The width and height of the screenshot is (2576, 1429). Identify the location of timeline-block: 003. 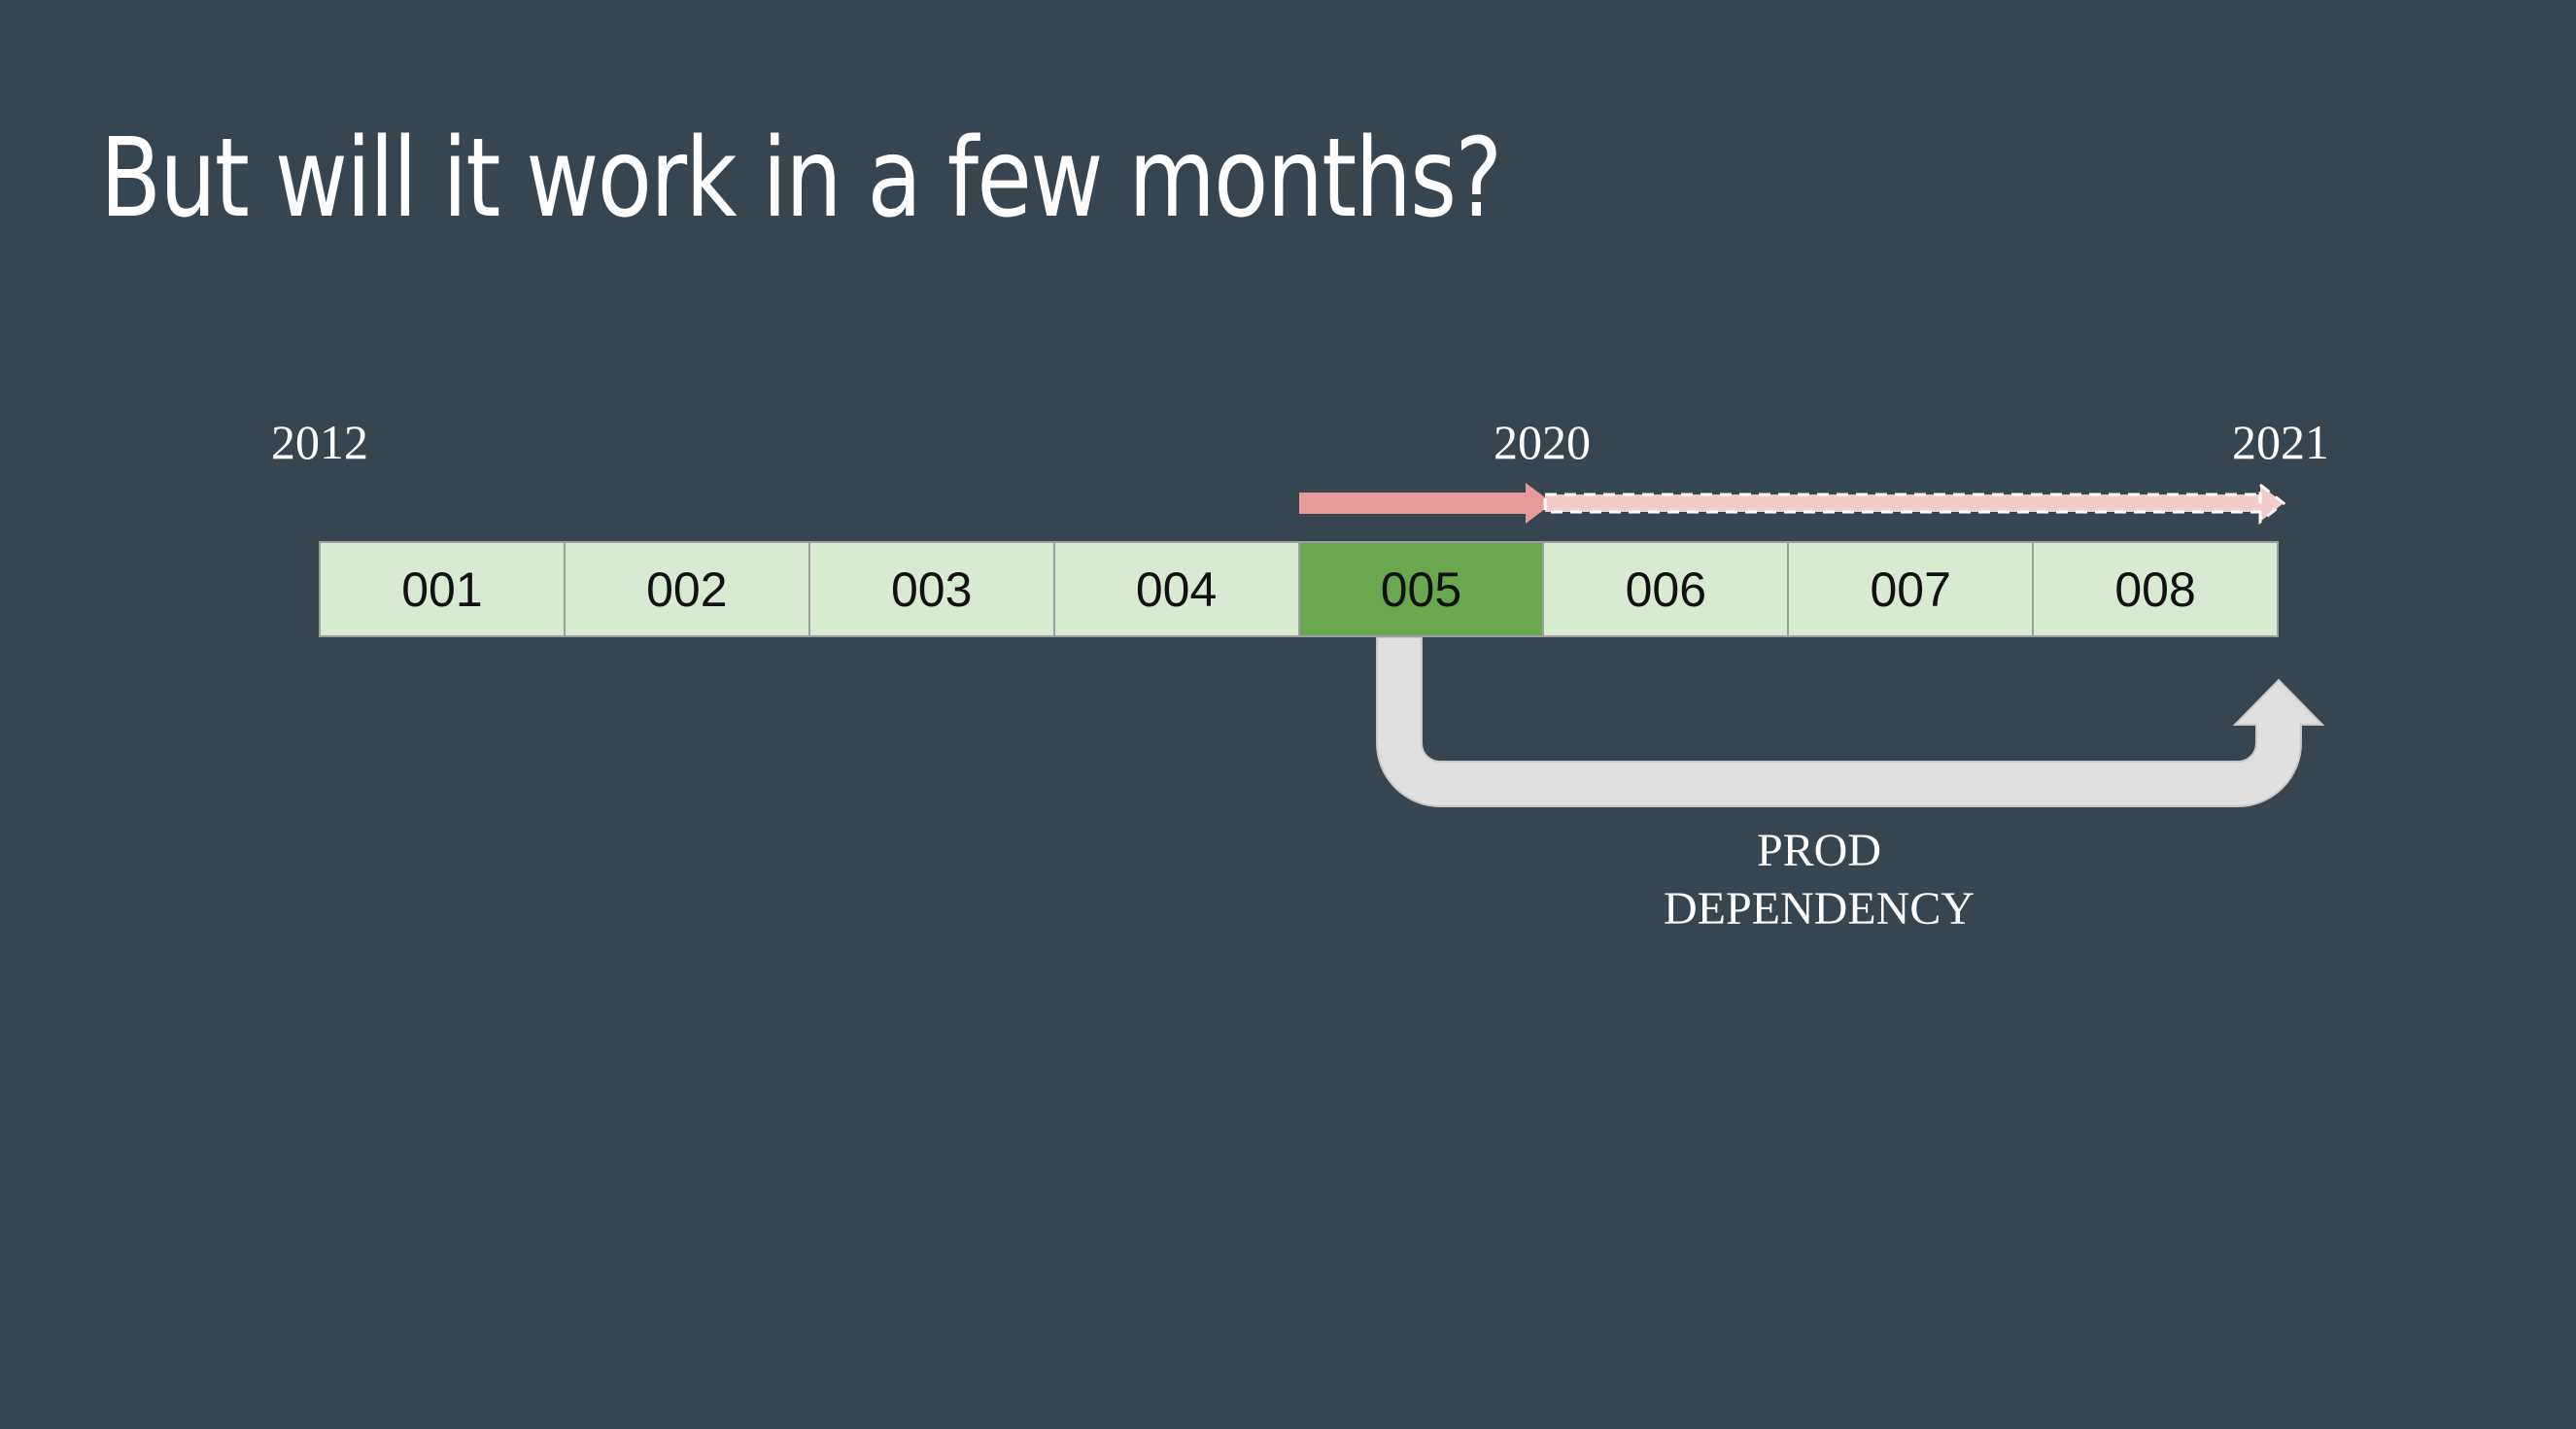
(932, 589).